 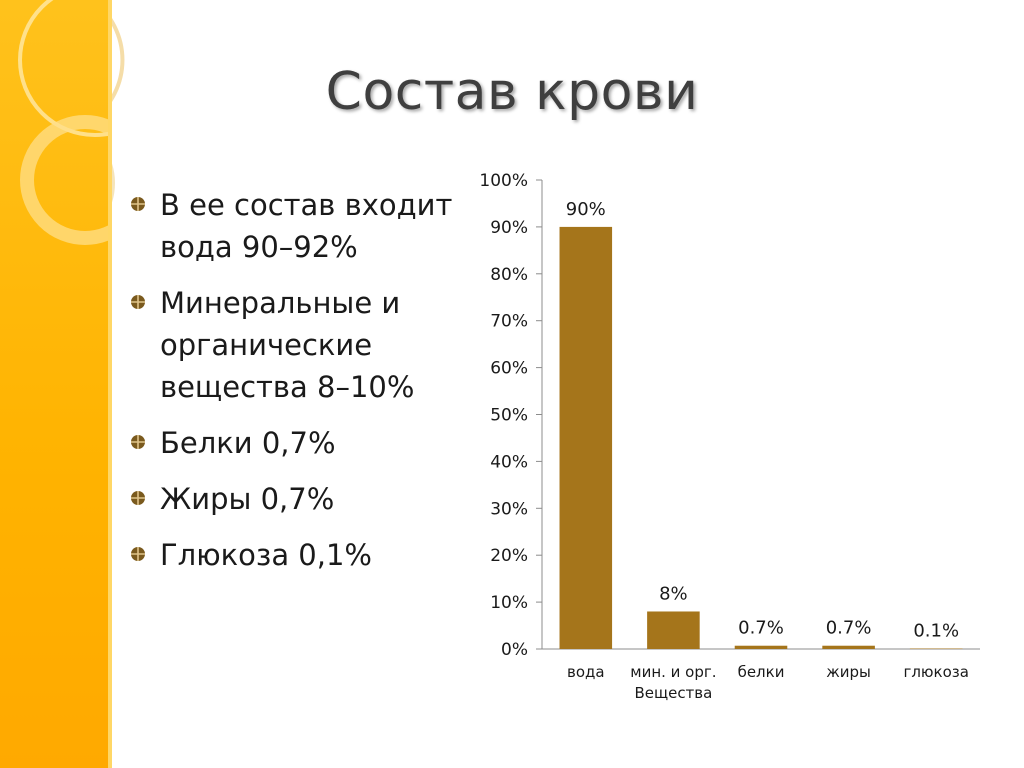 What do you see at coordinates (118, 110) in the screenshot?
I see `decorative-circle-arcs` at bounding box center [118, 110].